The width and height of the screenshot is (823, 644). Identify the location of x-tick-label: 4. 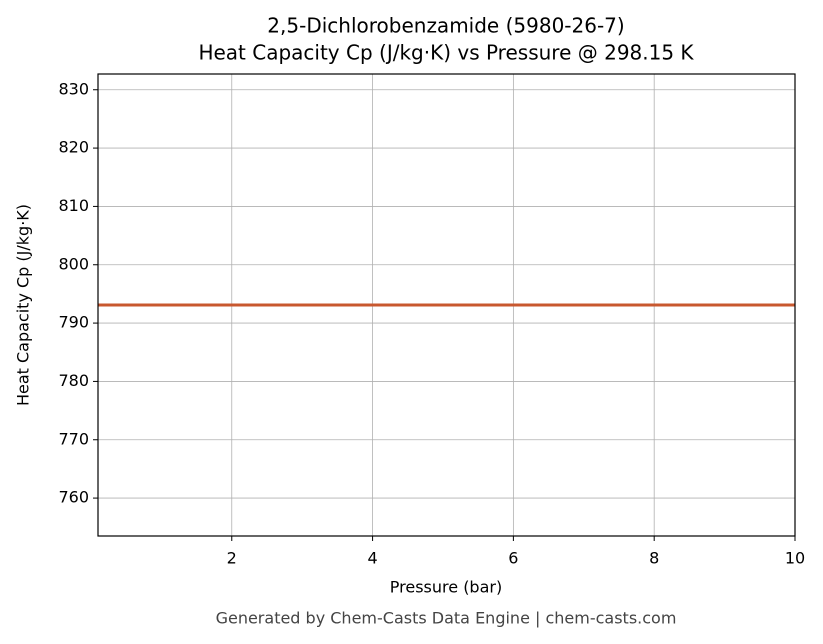
(372, 558).